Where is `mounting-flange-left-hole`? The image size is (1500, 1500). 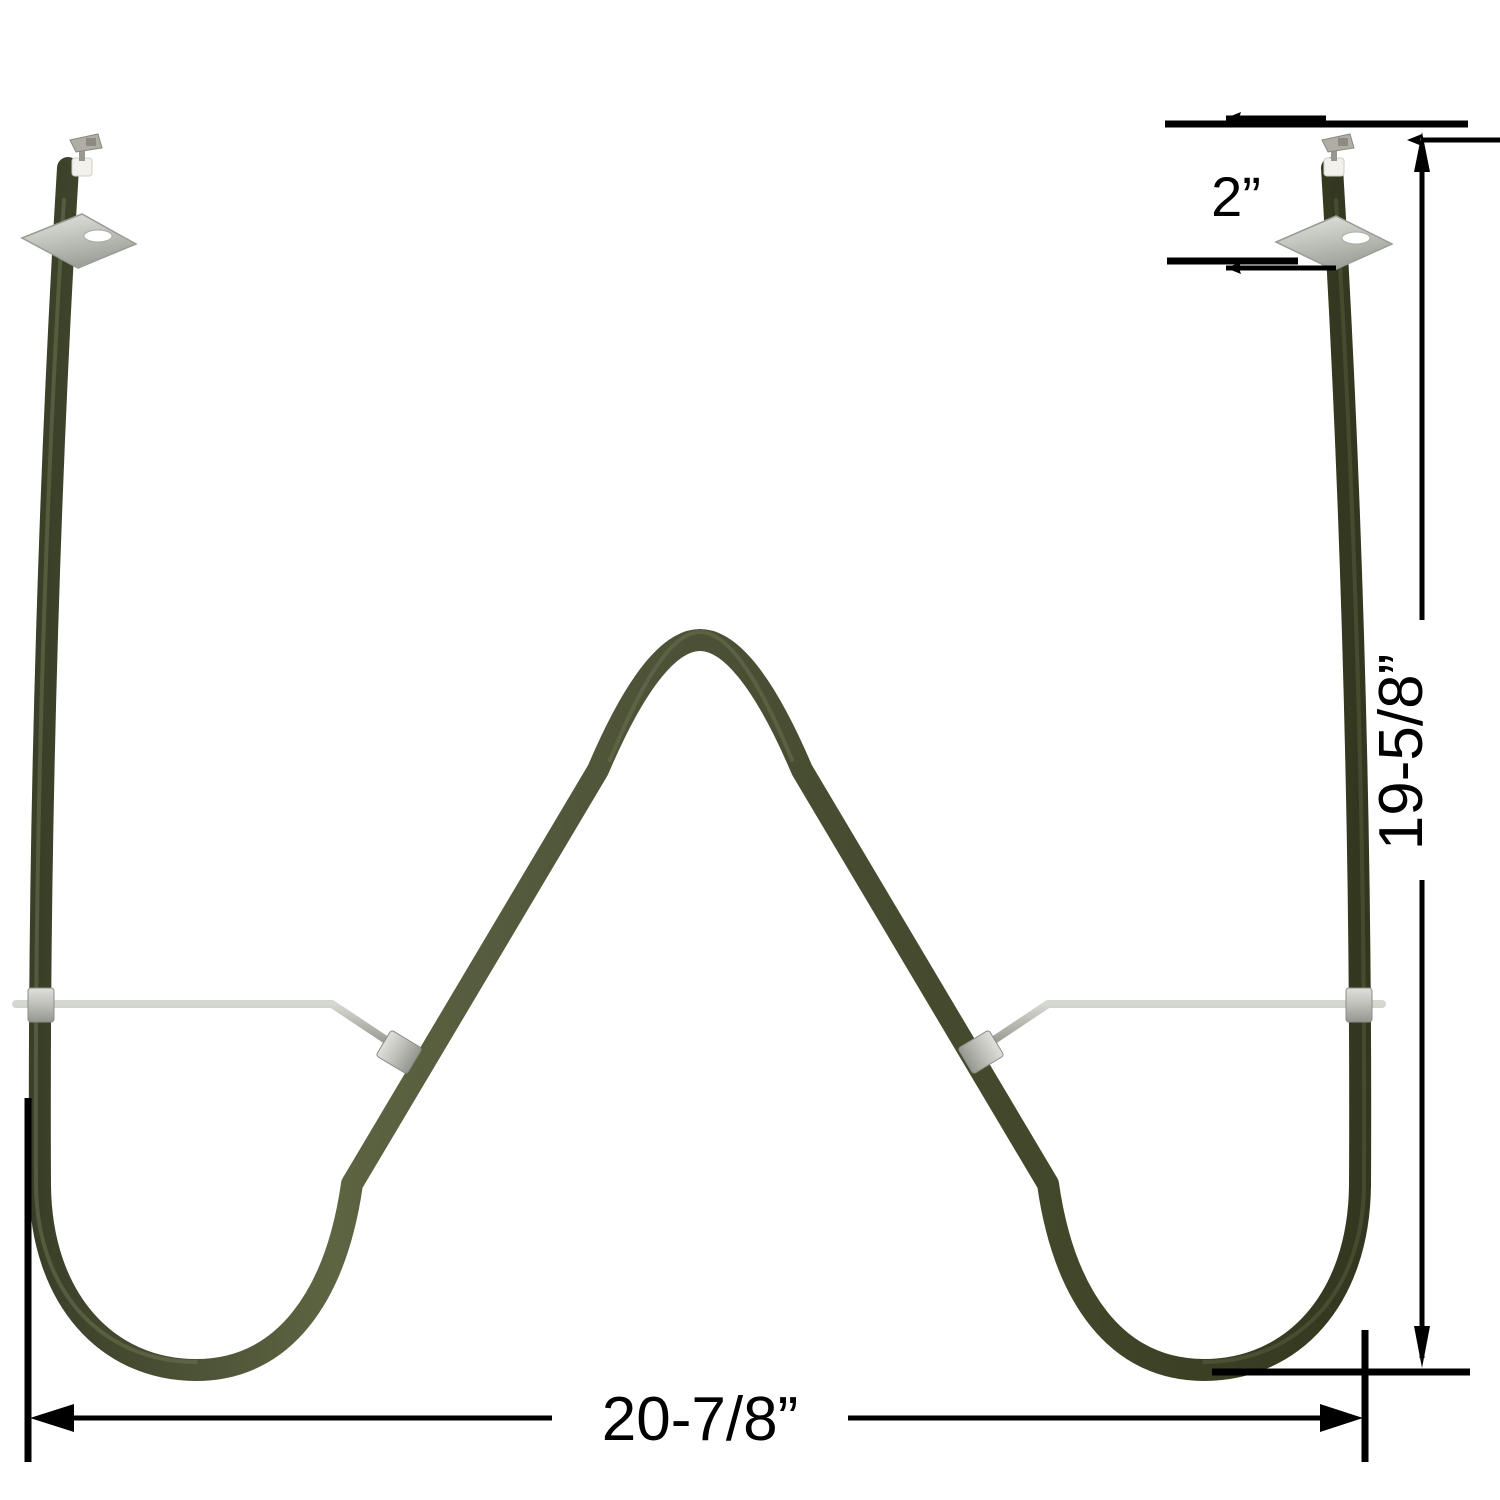 mounting-flange-left-hole is located at coordinates (98, 236).